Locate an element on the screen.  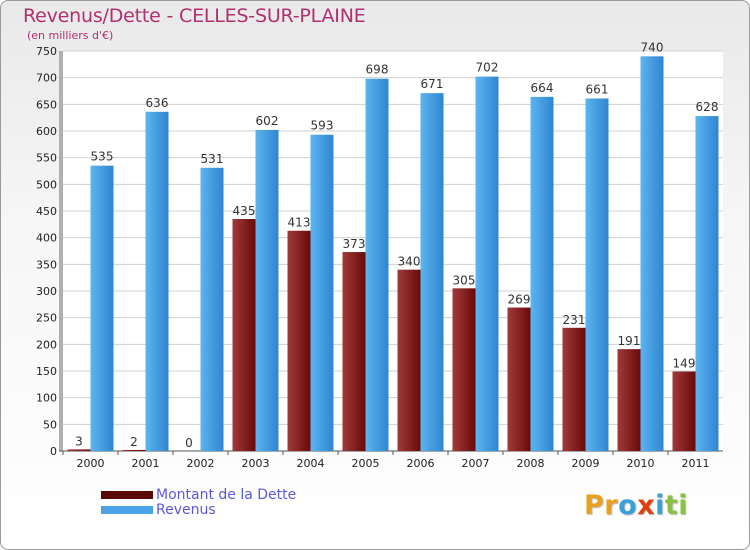
x-tick-label: 2003 is located at coordinates (256, 463).